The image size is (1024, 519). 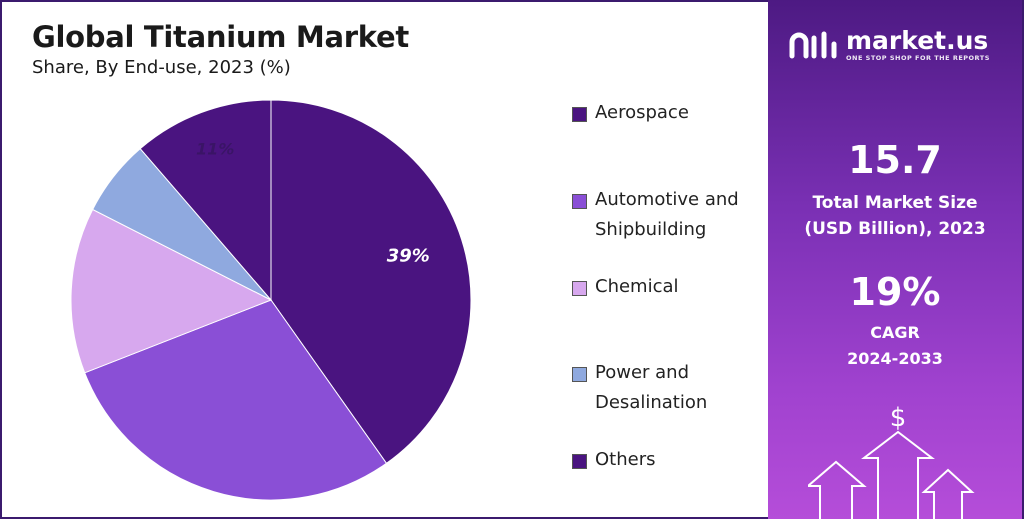 I want to click on chart-title: Global Titanium Market, so click(x=220, y=37).